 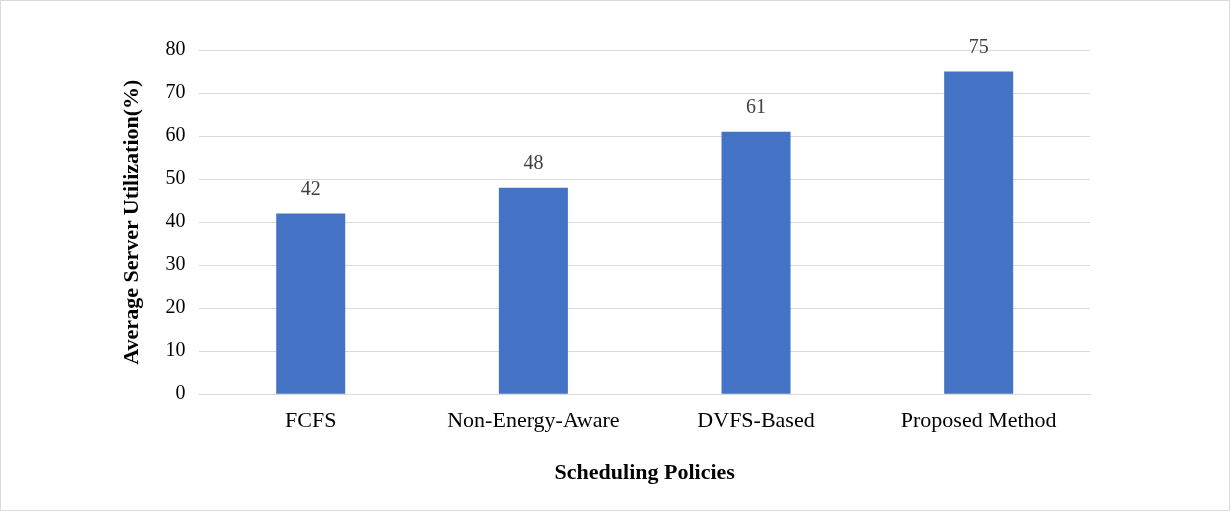 I want to click on y-axis-title: Average Server Utilization(%), so click(x=130, y=222).